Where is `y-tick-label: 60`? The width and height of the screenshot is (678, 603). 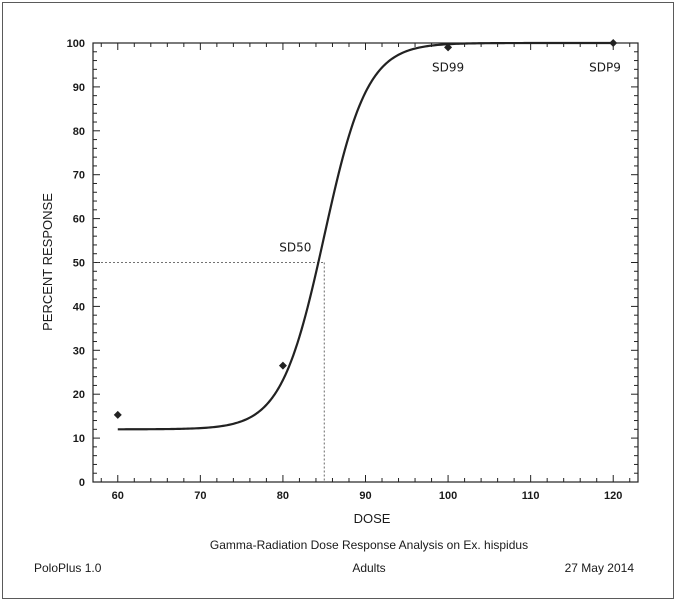
y-tick-label: 60 is located at coordinates (79, 220).